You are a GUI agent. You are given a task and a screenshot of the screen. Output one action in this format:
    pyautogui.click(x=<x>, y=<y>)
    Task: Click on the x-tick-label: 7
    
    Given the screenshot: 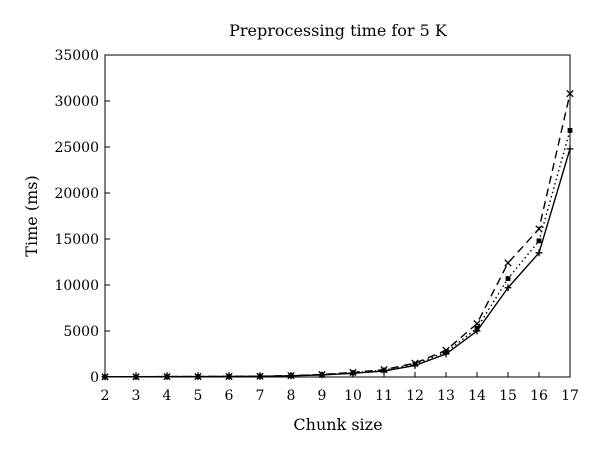 What is the action you would take?
    pyautogui.click(x=260, y=396)
    